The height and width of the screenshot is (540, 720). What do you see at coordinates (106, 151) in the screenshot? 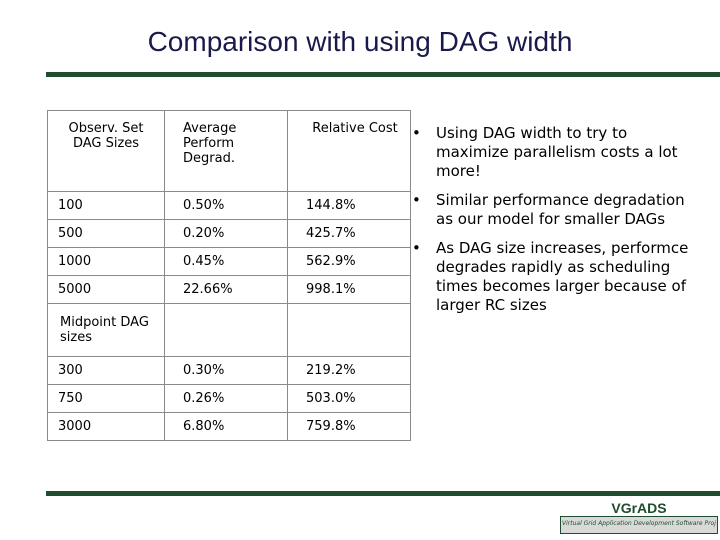
I see `header-dag-sizes: Observ. Set DAG Sizes` at bounding box center [106, 151].